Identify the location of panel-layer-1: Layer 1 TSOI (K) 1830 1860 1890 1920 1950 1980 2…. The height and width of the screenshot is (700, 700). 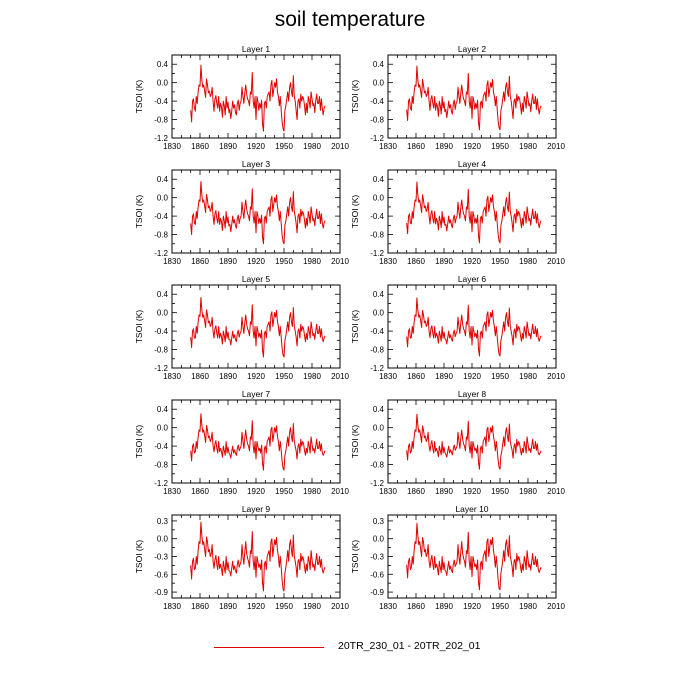
(241, 97).